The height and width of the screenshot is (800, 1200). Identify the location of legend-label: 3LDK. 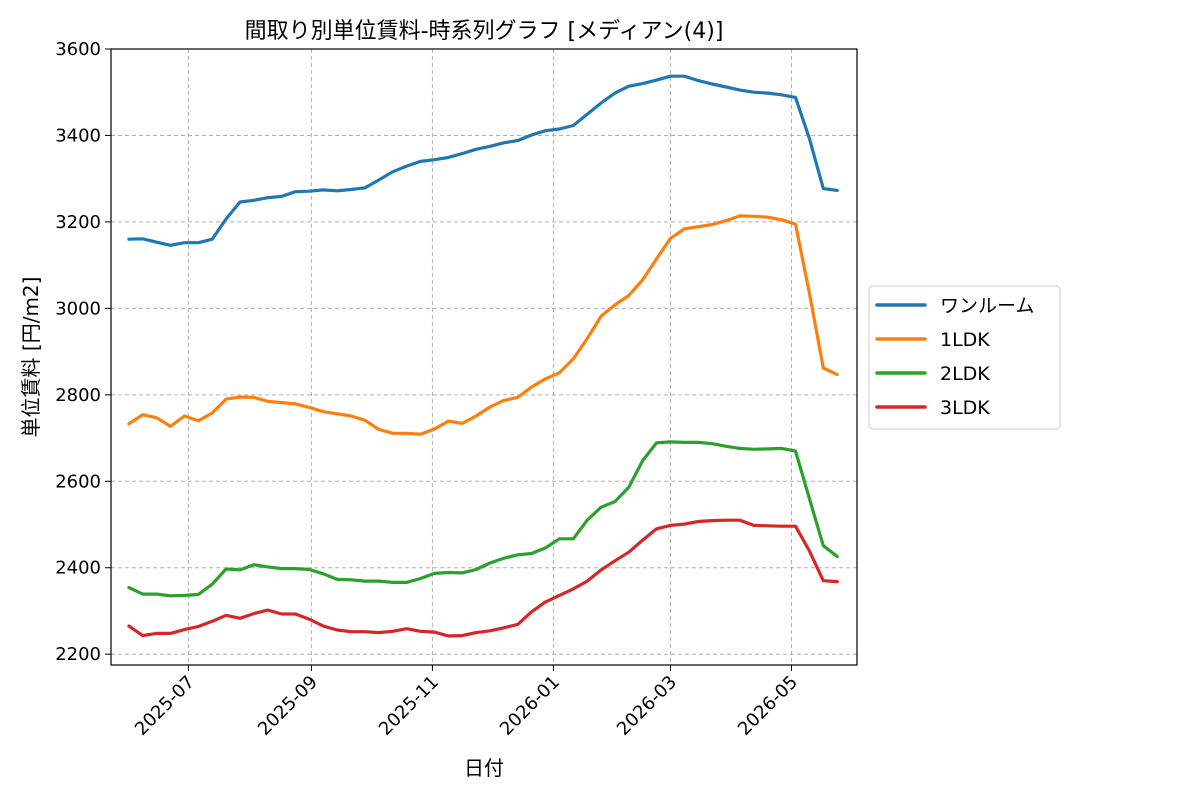
(965, 408).